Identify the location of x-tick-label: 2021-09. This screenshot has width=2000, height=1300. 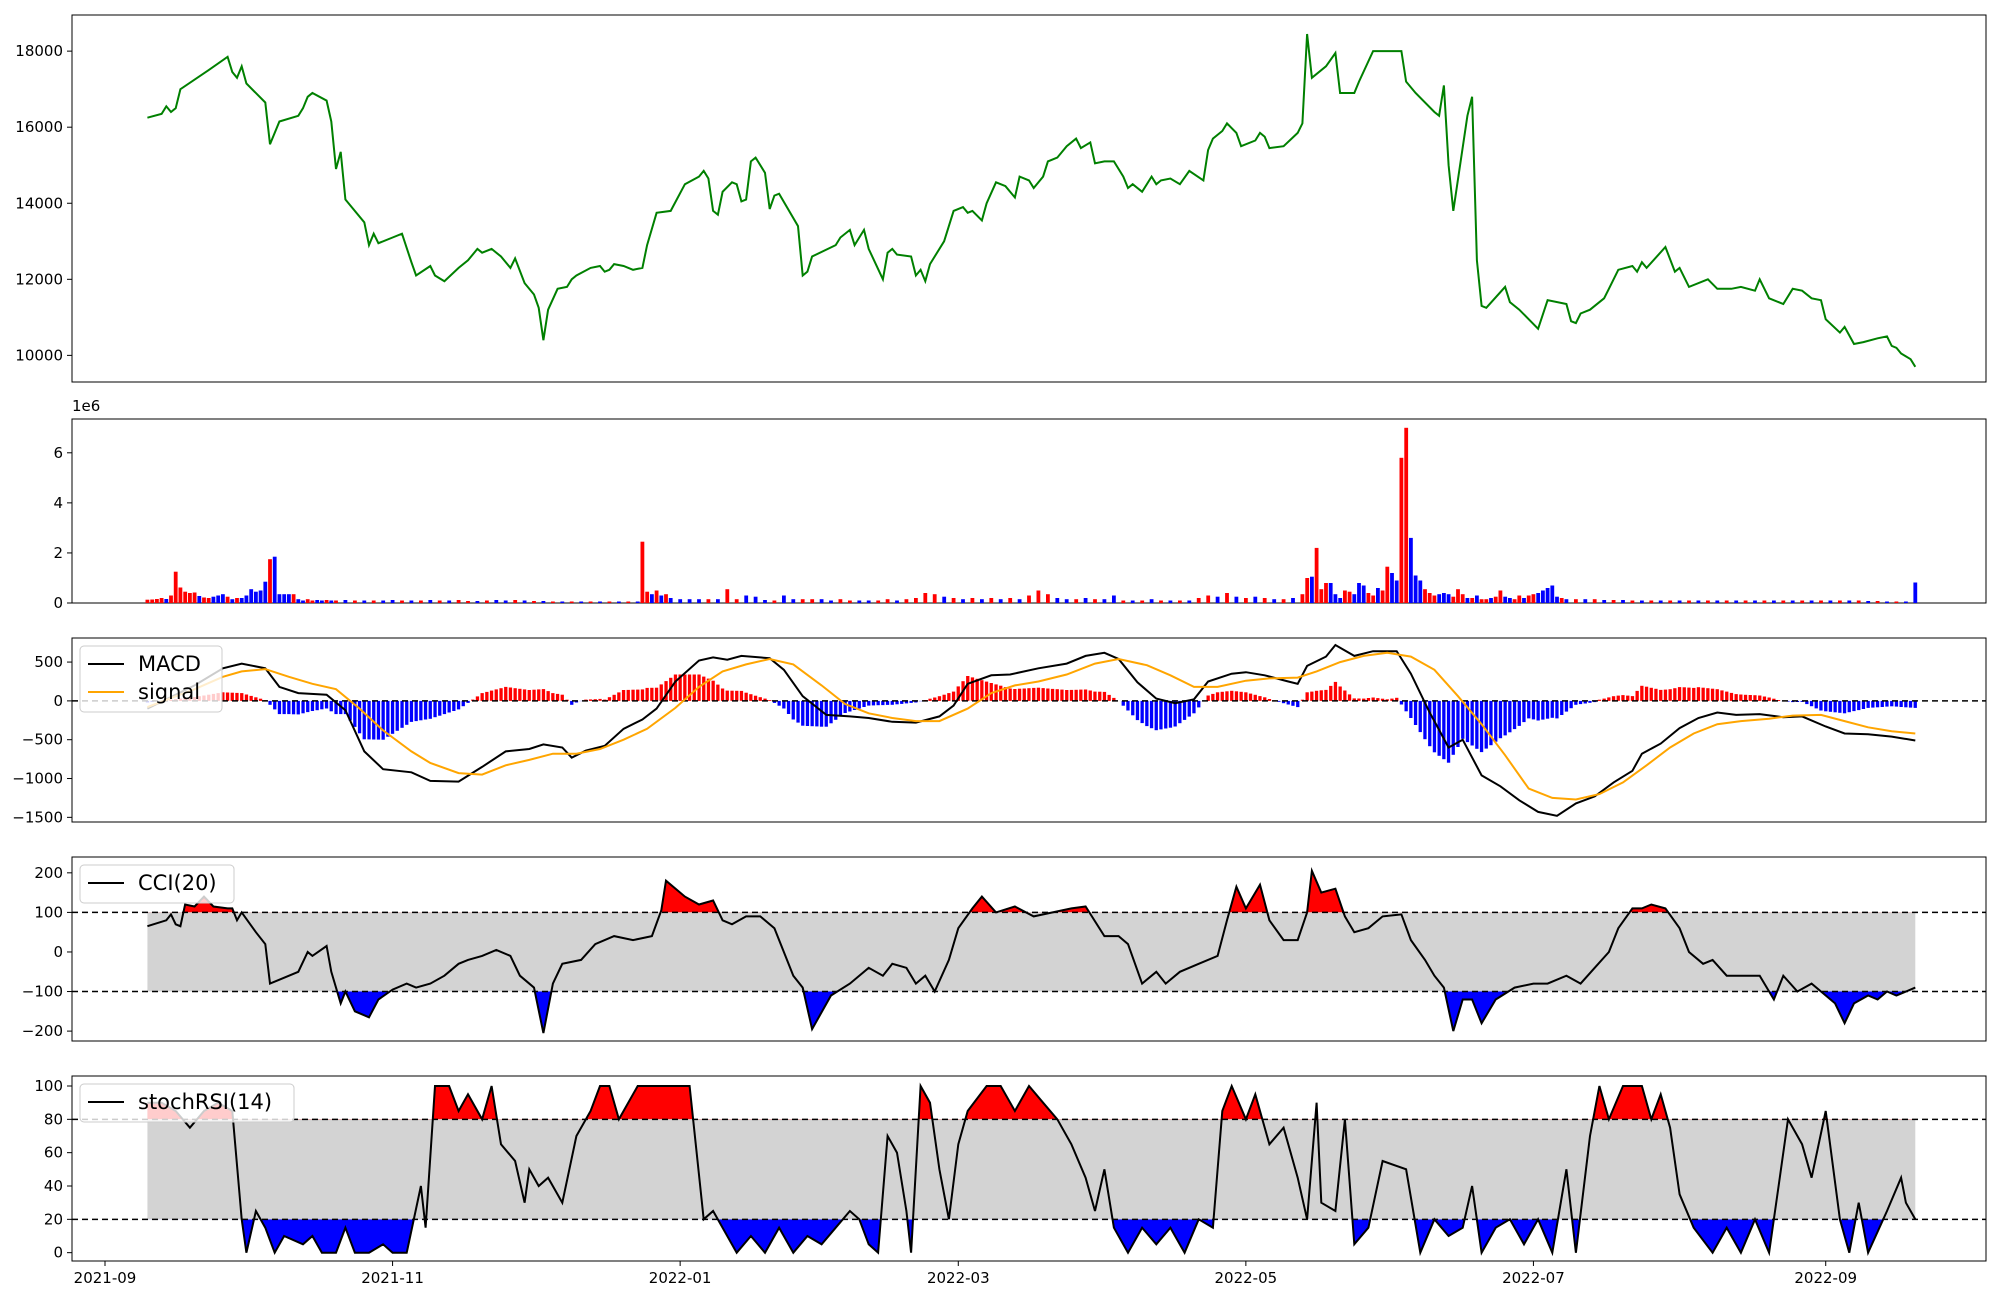
(105, 1278).